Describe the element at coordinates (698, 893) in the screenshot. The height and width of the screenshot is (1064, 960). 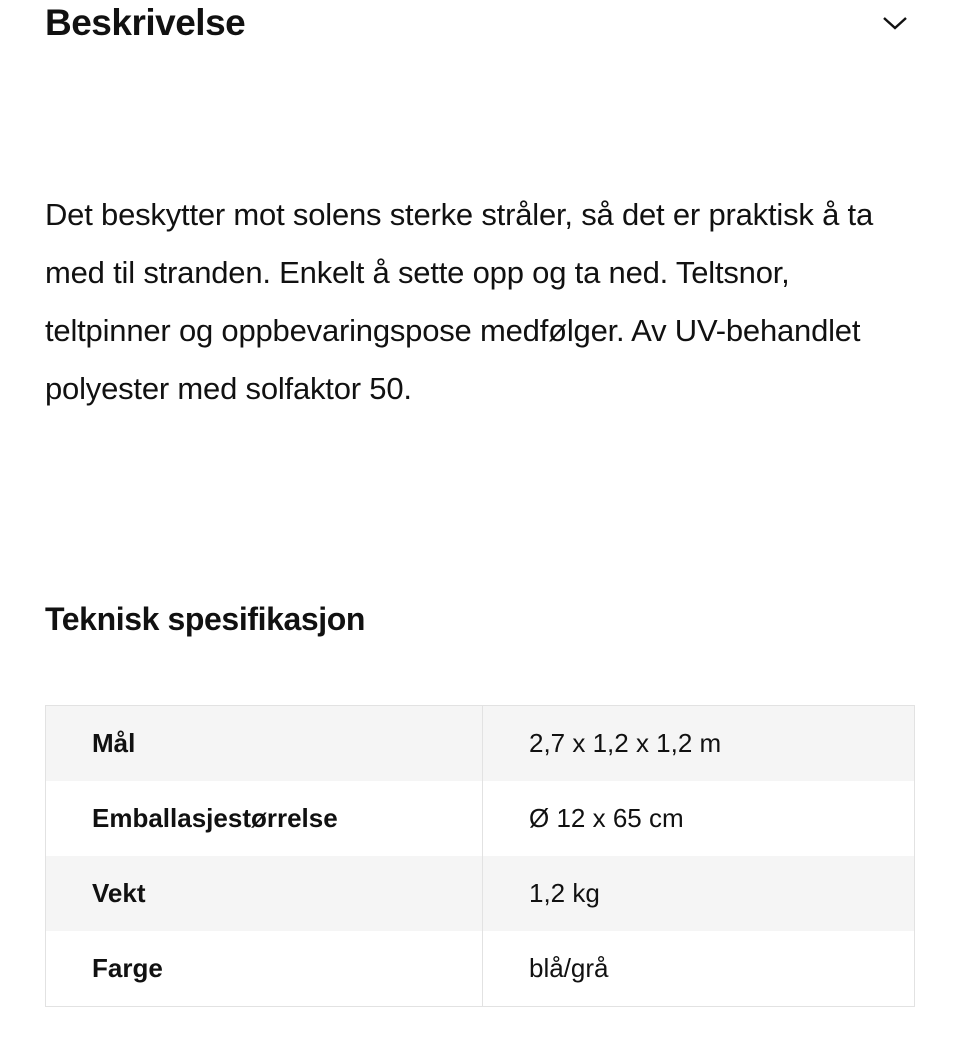
I see `spec-value: 1,2 kg` at that location.